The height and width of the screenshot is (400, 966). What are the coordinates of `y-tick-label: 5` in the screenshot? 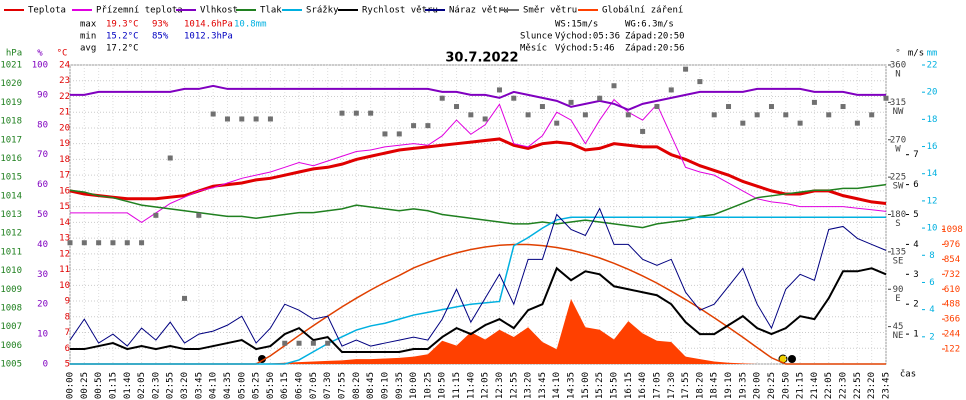 It's located at (67, 365).